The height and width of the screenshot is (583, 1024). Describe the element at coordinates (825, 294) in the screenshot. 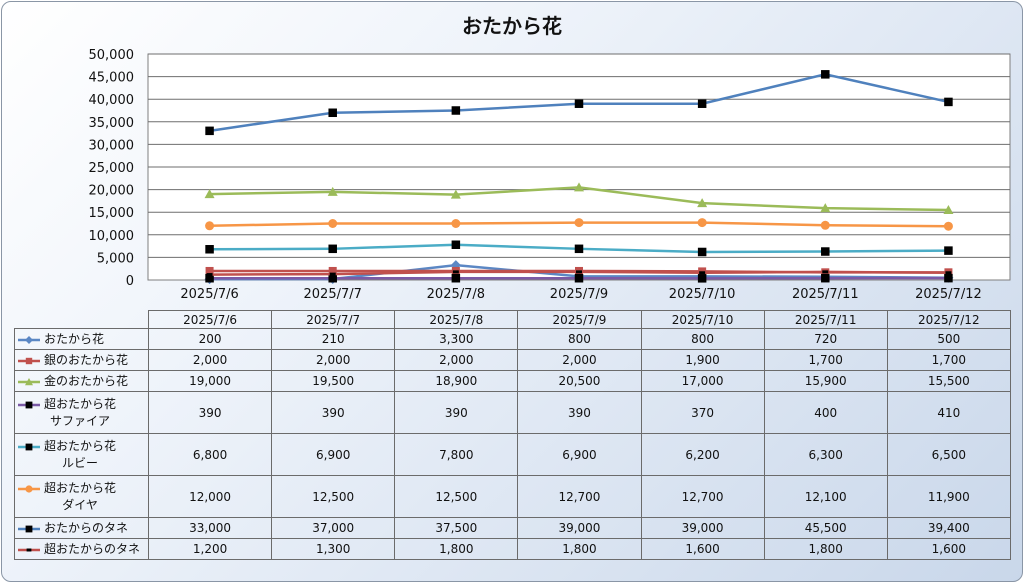

I see `x-tick-label: 2025/7/11` at that location.